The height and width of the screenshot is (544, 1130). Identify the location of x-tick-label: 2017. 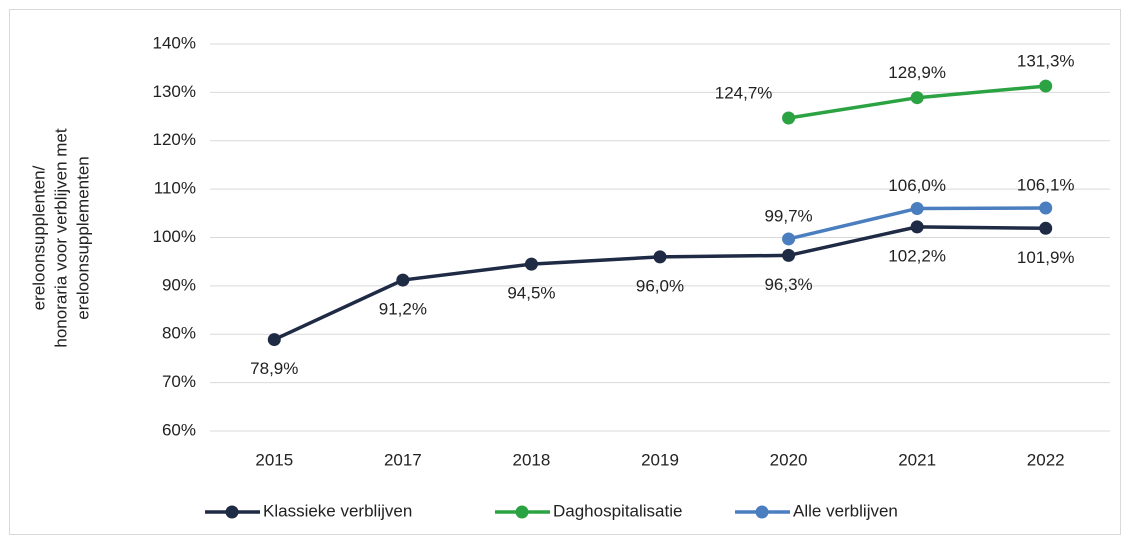
(403, 459).